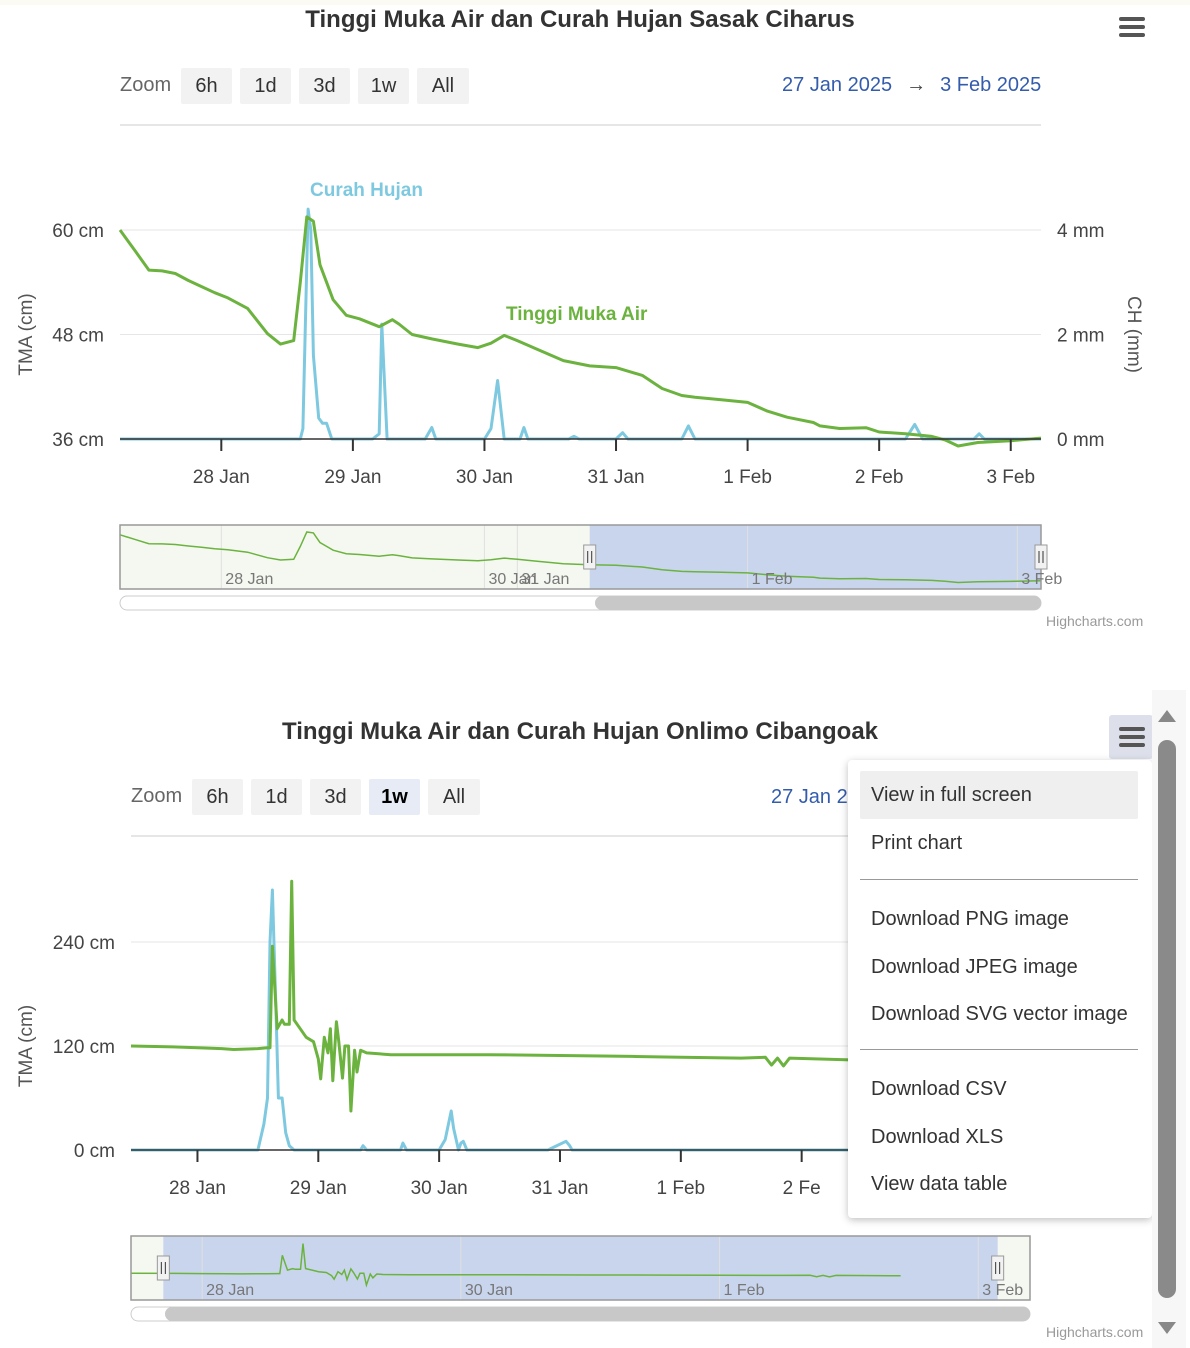 The height and width of the screenshot is (1348, 1190). I want to click on series-line-curah-hujan, so click(490, 1020).